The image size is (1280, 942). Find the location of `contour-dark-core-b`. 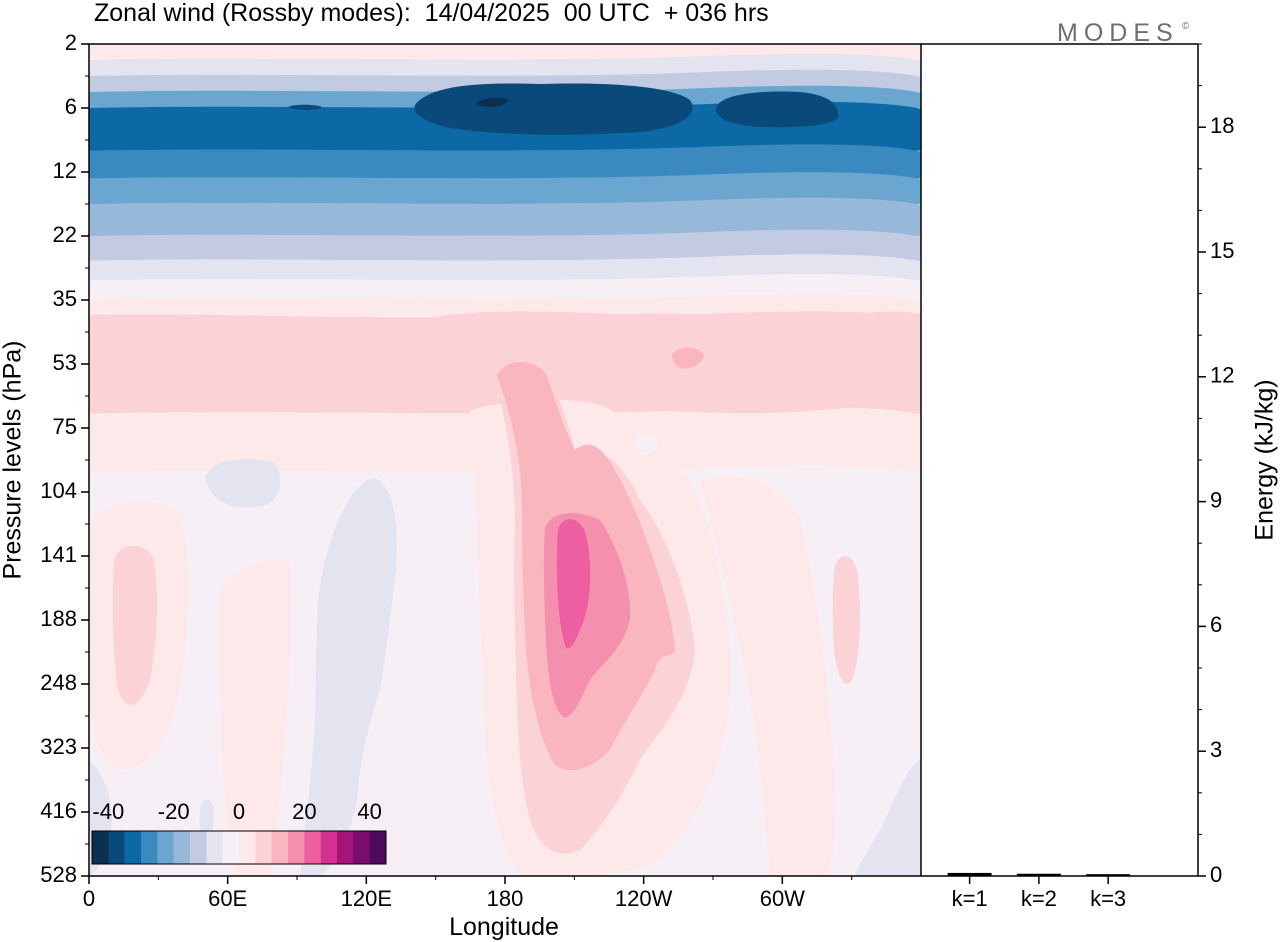

contour-dark-core-b is located at coordinates (777, 109).